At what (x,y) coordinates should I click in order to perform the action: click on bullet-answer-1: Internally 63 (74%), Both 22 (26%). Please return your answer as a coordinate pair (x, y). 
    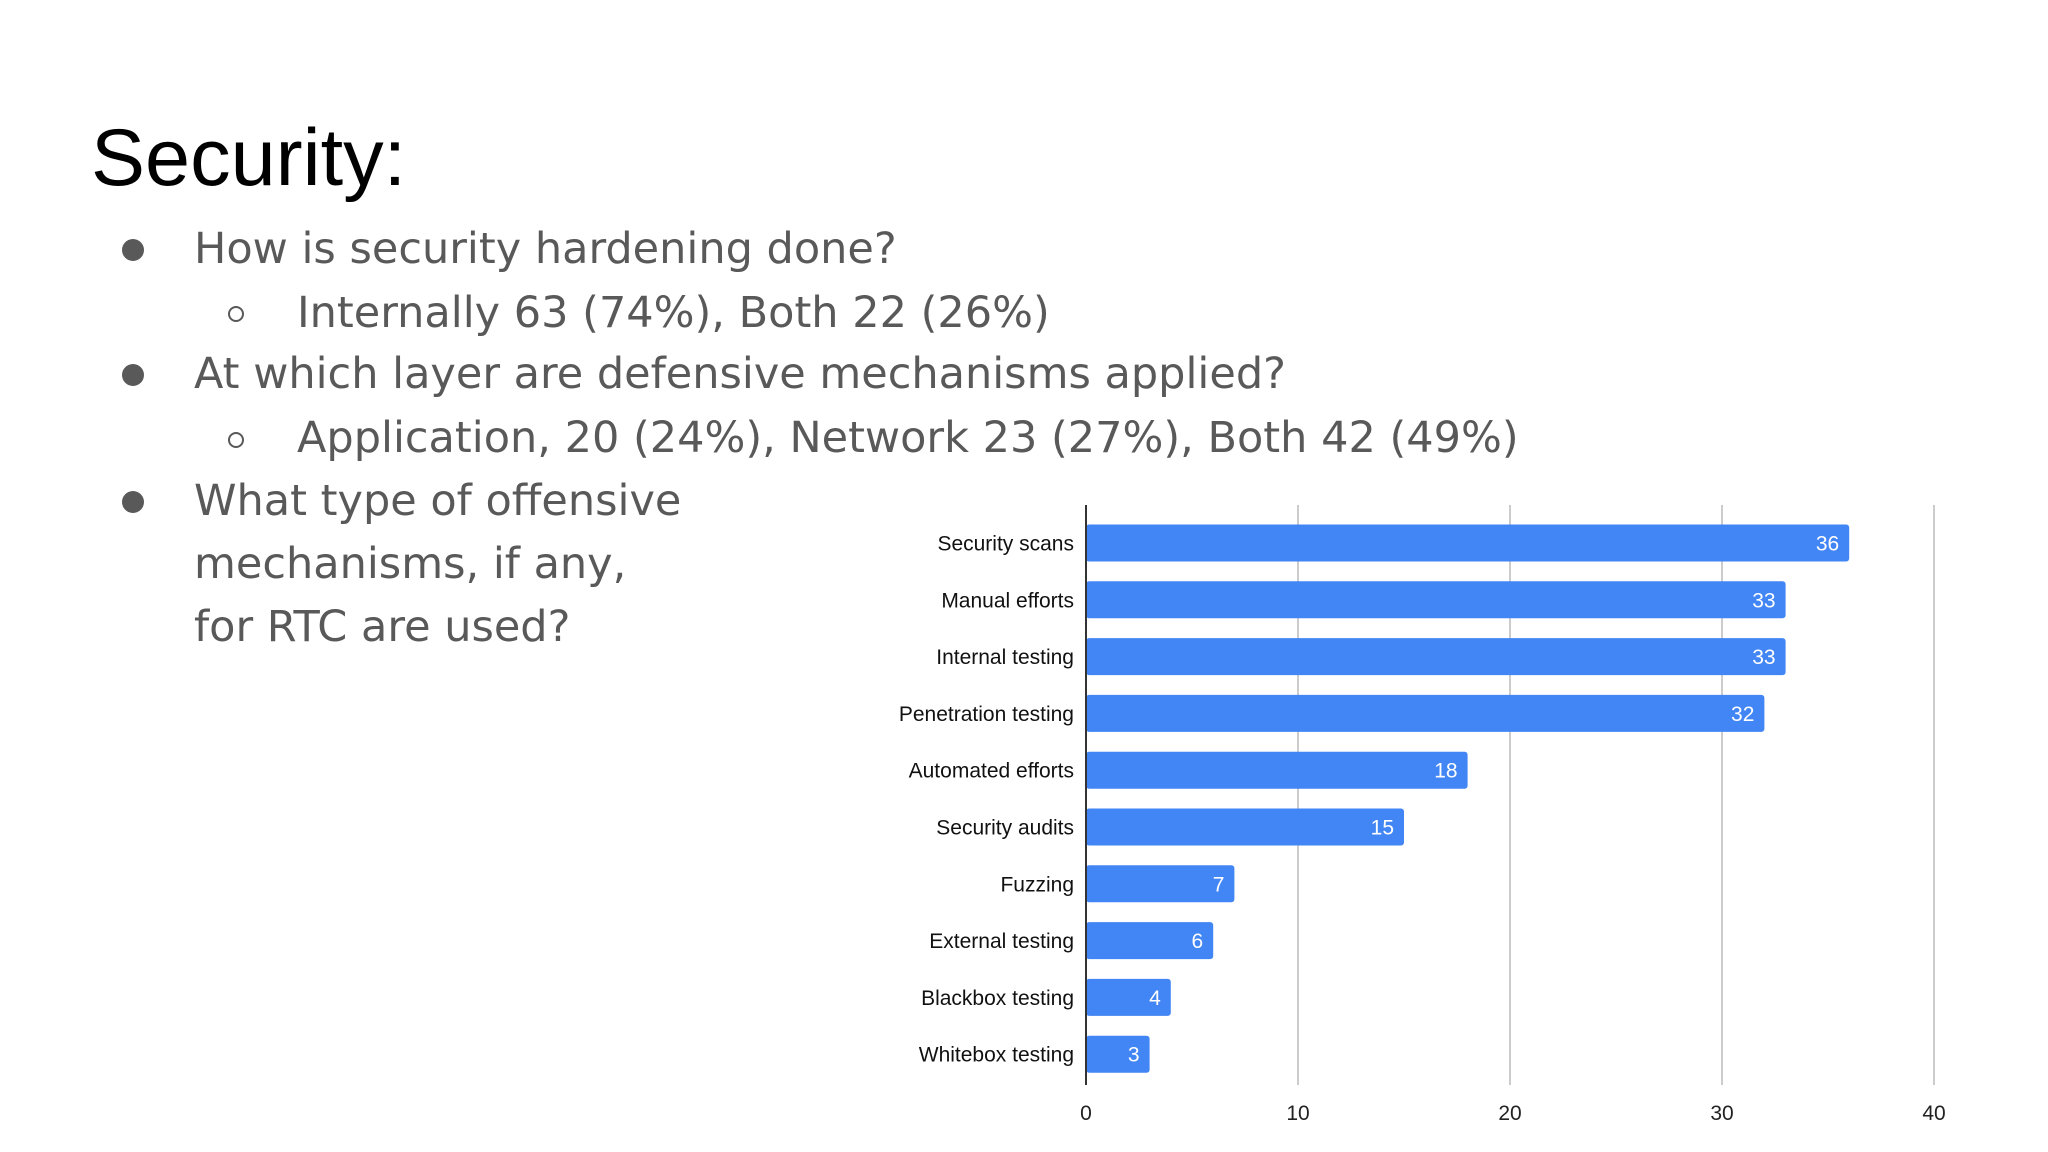
    Looking at the image, I should click on (673, 313).